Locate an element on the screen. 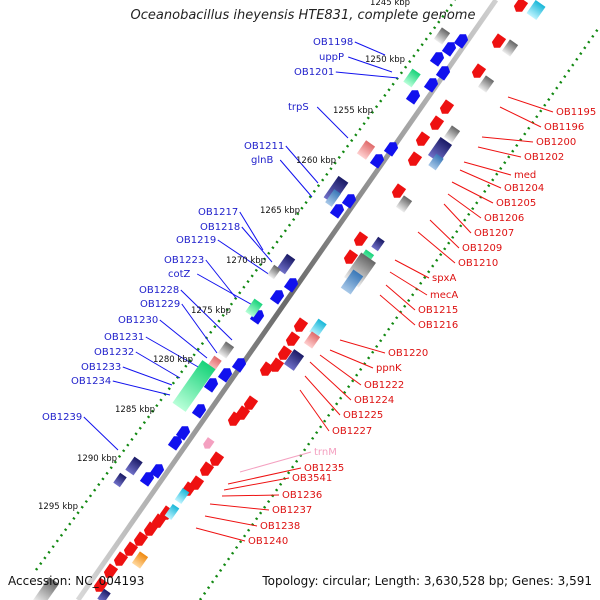 The width and height of the screenshot is (600, 600). gene-label: OB3541 is located at coordinates (312, 478).